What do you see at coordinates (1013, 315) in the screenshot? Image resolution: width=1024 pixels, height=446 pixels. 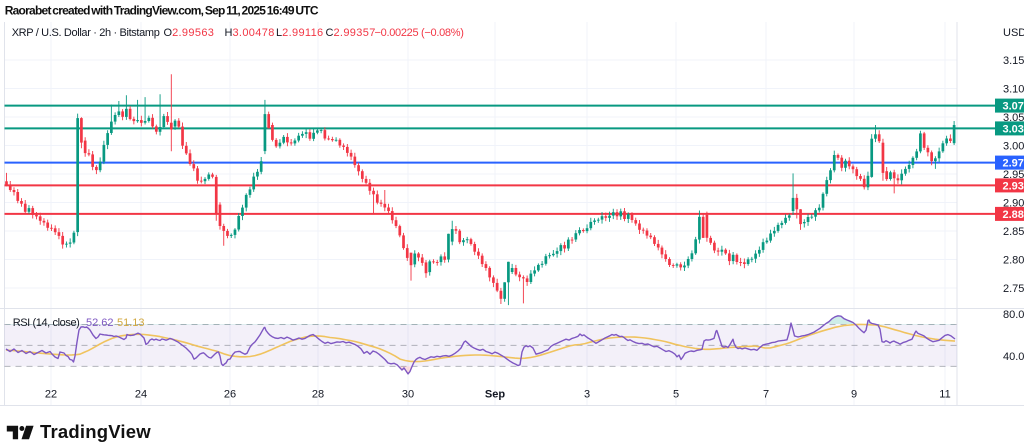 I see `svg-text: 80.00` at bounding box center [1013, 315].